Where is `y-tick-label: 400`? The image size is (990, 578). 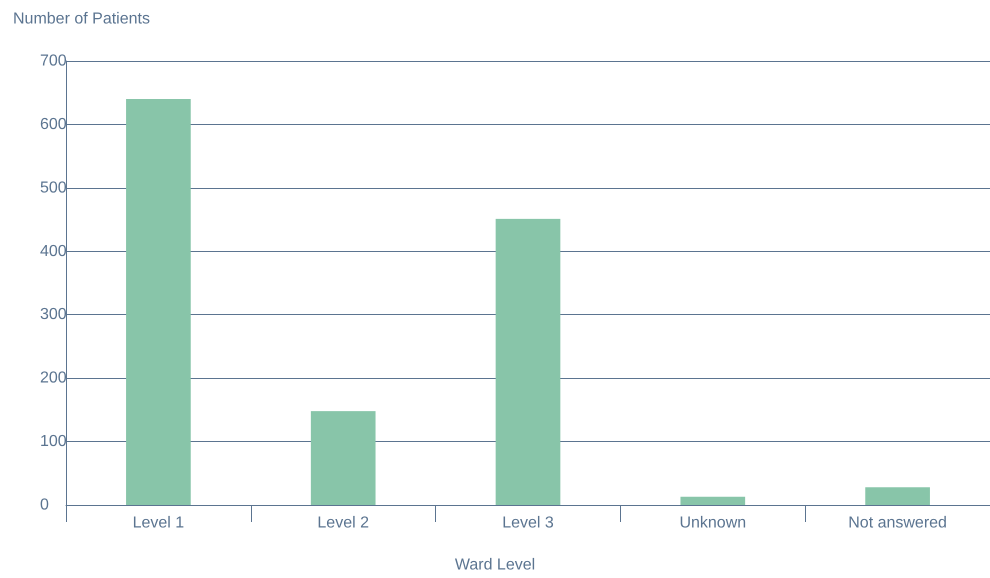 y-tick-label: 400 is located at coordinates (53, 251).